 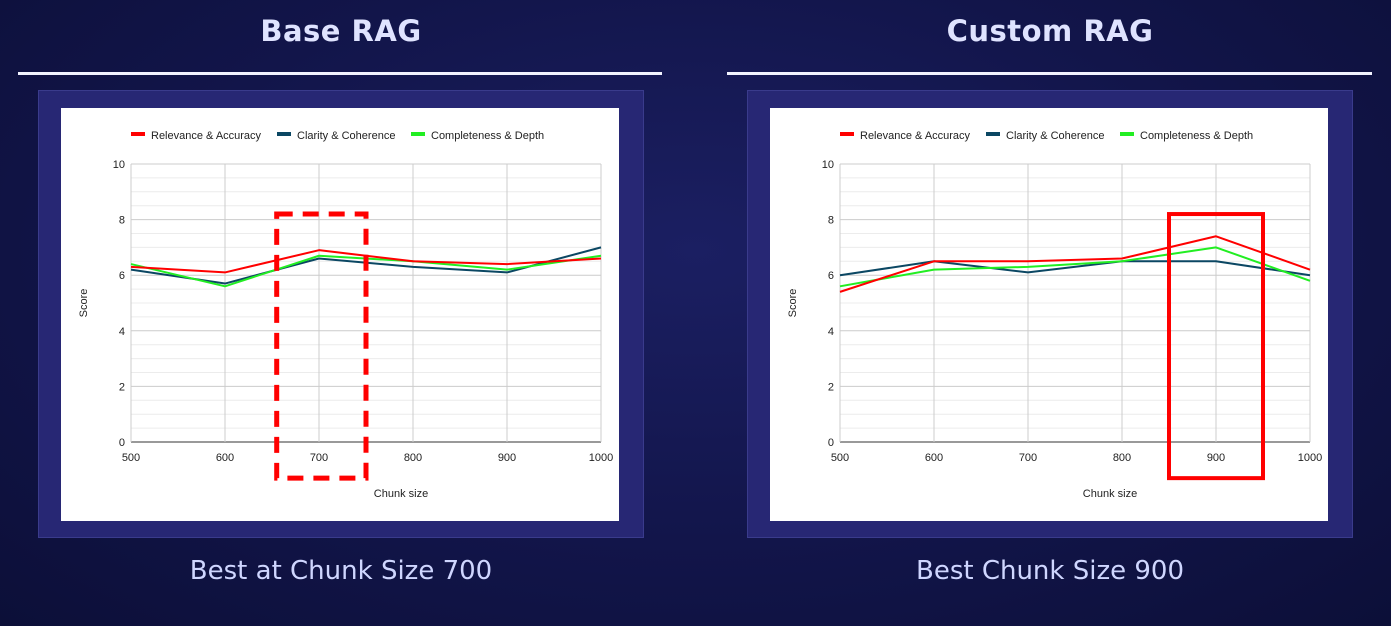 I want to click on panel-caption: Best Chunk Size 900, so click(x=1049, y=571).